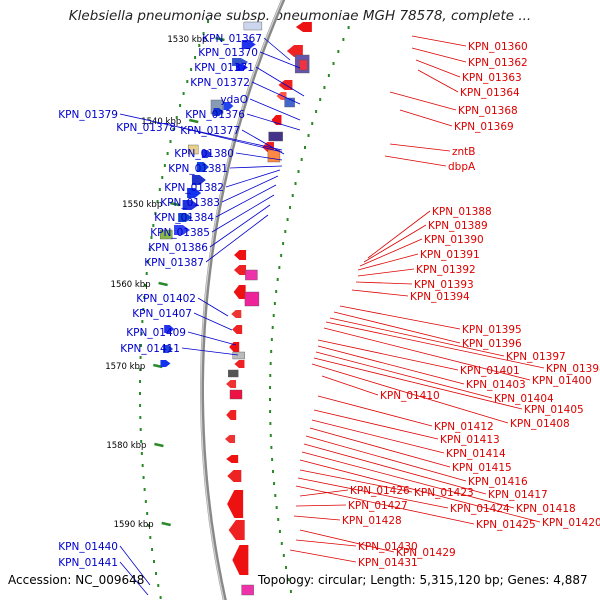 The image size is (600, 600). I want to click on gene-label-right: KPN_01428, so click(372, 521).